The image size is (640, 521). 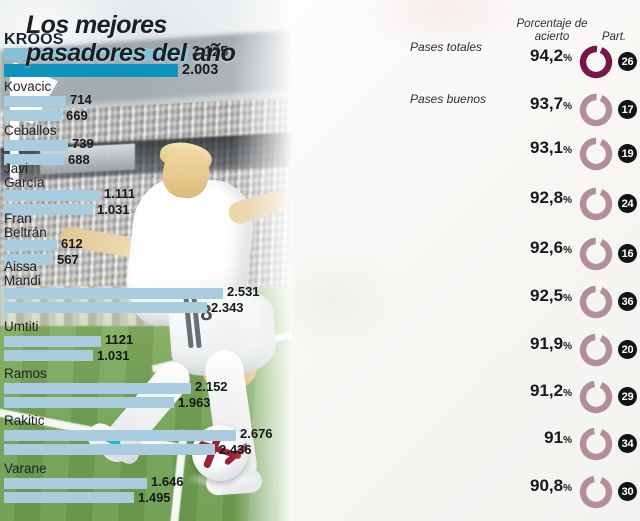 What do you see at coordinates (211, 386) in the screenshot?
I see `value-total-passes: 2.152` at bounding box center [211, 386].